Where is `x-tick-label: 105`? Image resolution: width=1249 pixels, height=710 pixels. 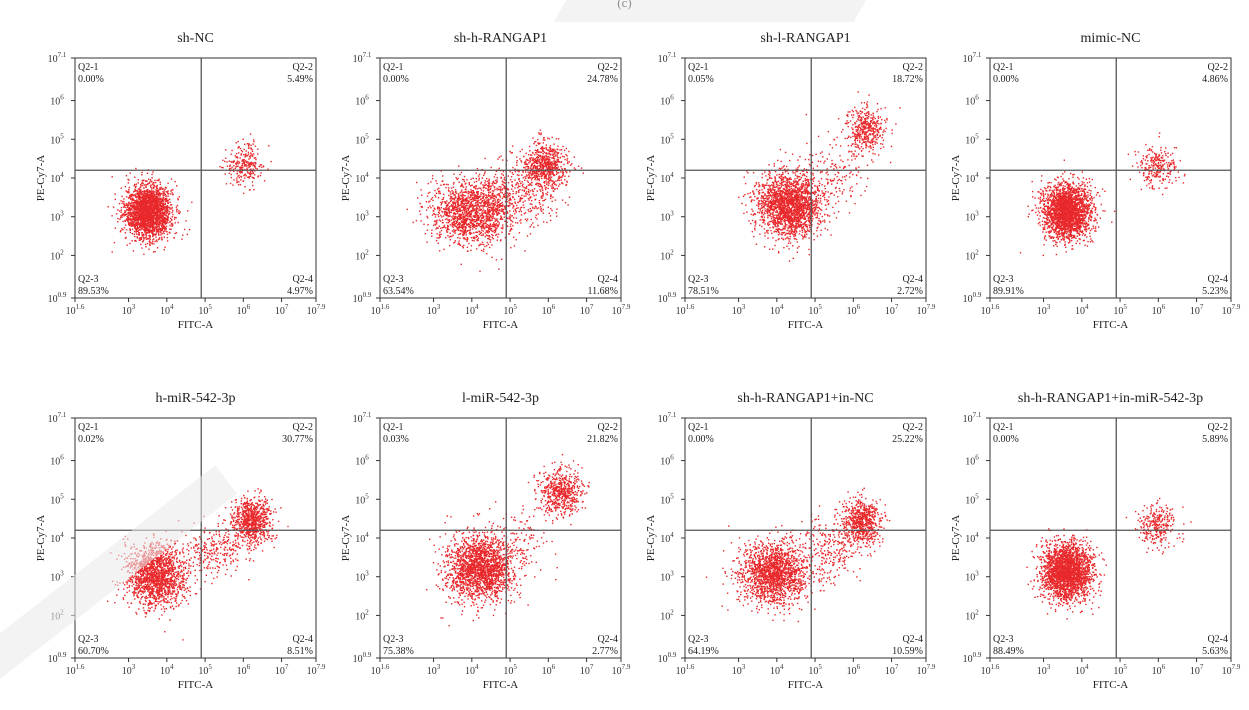
x-tick-label: 105 is located at coordinates (205, 310).